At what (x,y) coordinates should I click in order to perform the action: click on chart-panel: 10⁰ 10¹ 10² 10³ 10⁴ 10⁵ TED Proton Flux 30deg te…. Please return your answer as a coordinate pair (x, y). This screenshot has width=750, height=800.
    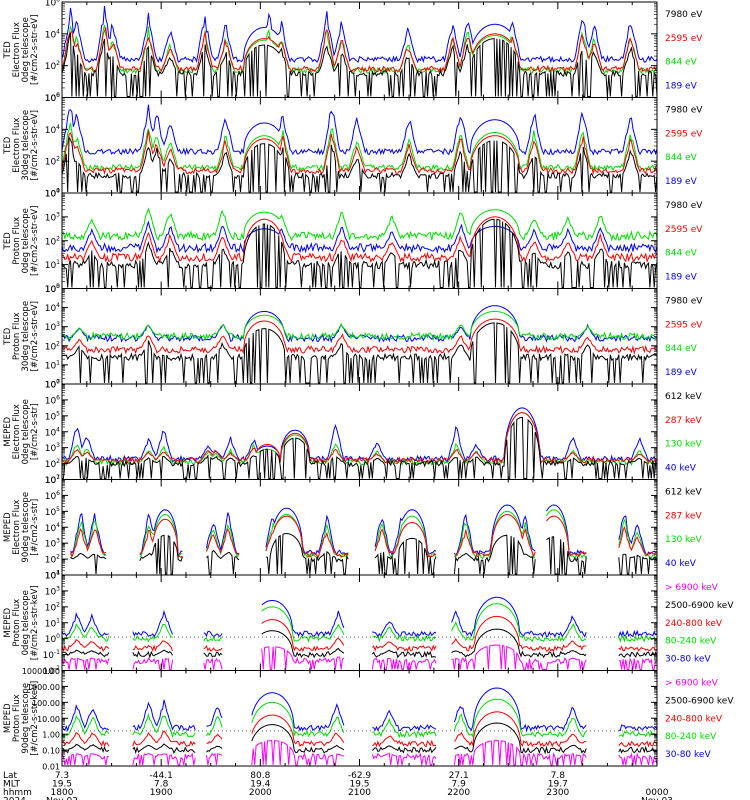
    Looking at the image, I should click on (353, 337).